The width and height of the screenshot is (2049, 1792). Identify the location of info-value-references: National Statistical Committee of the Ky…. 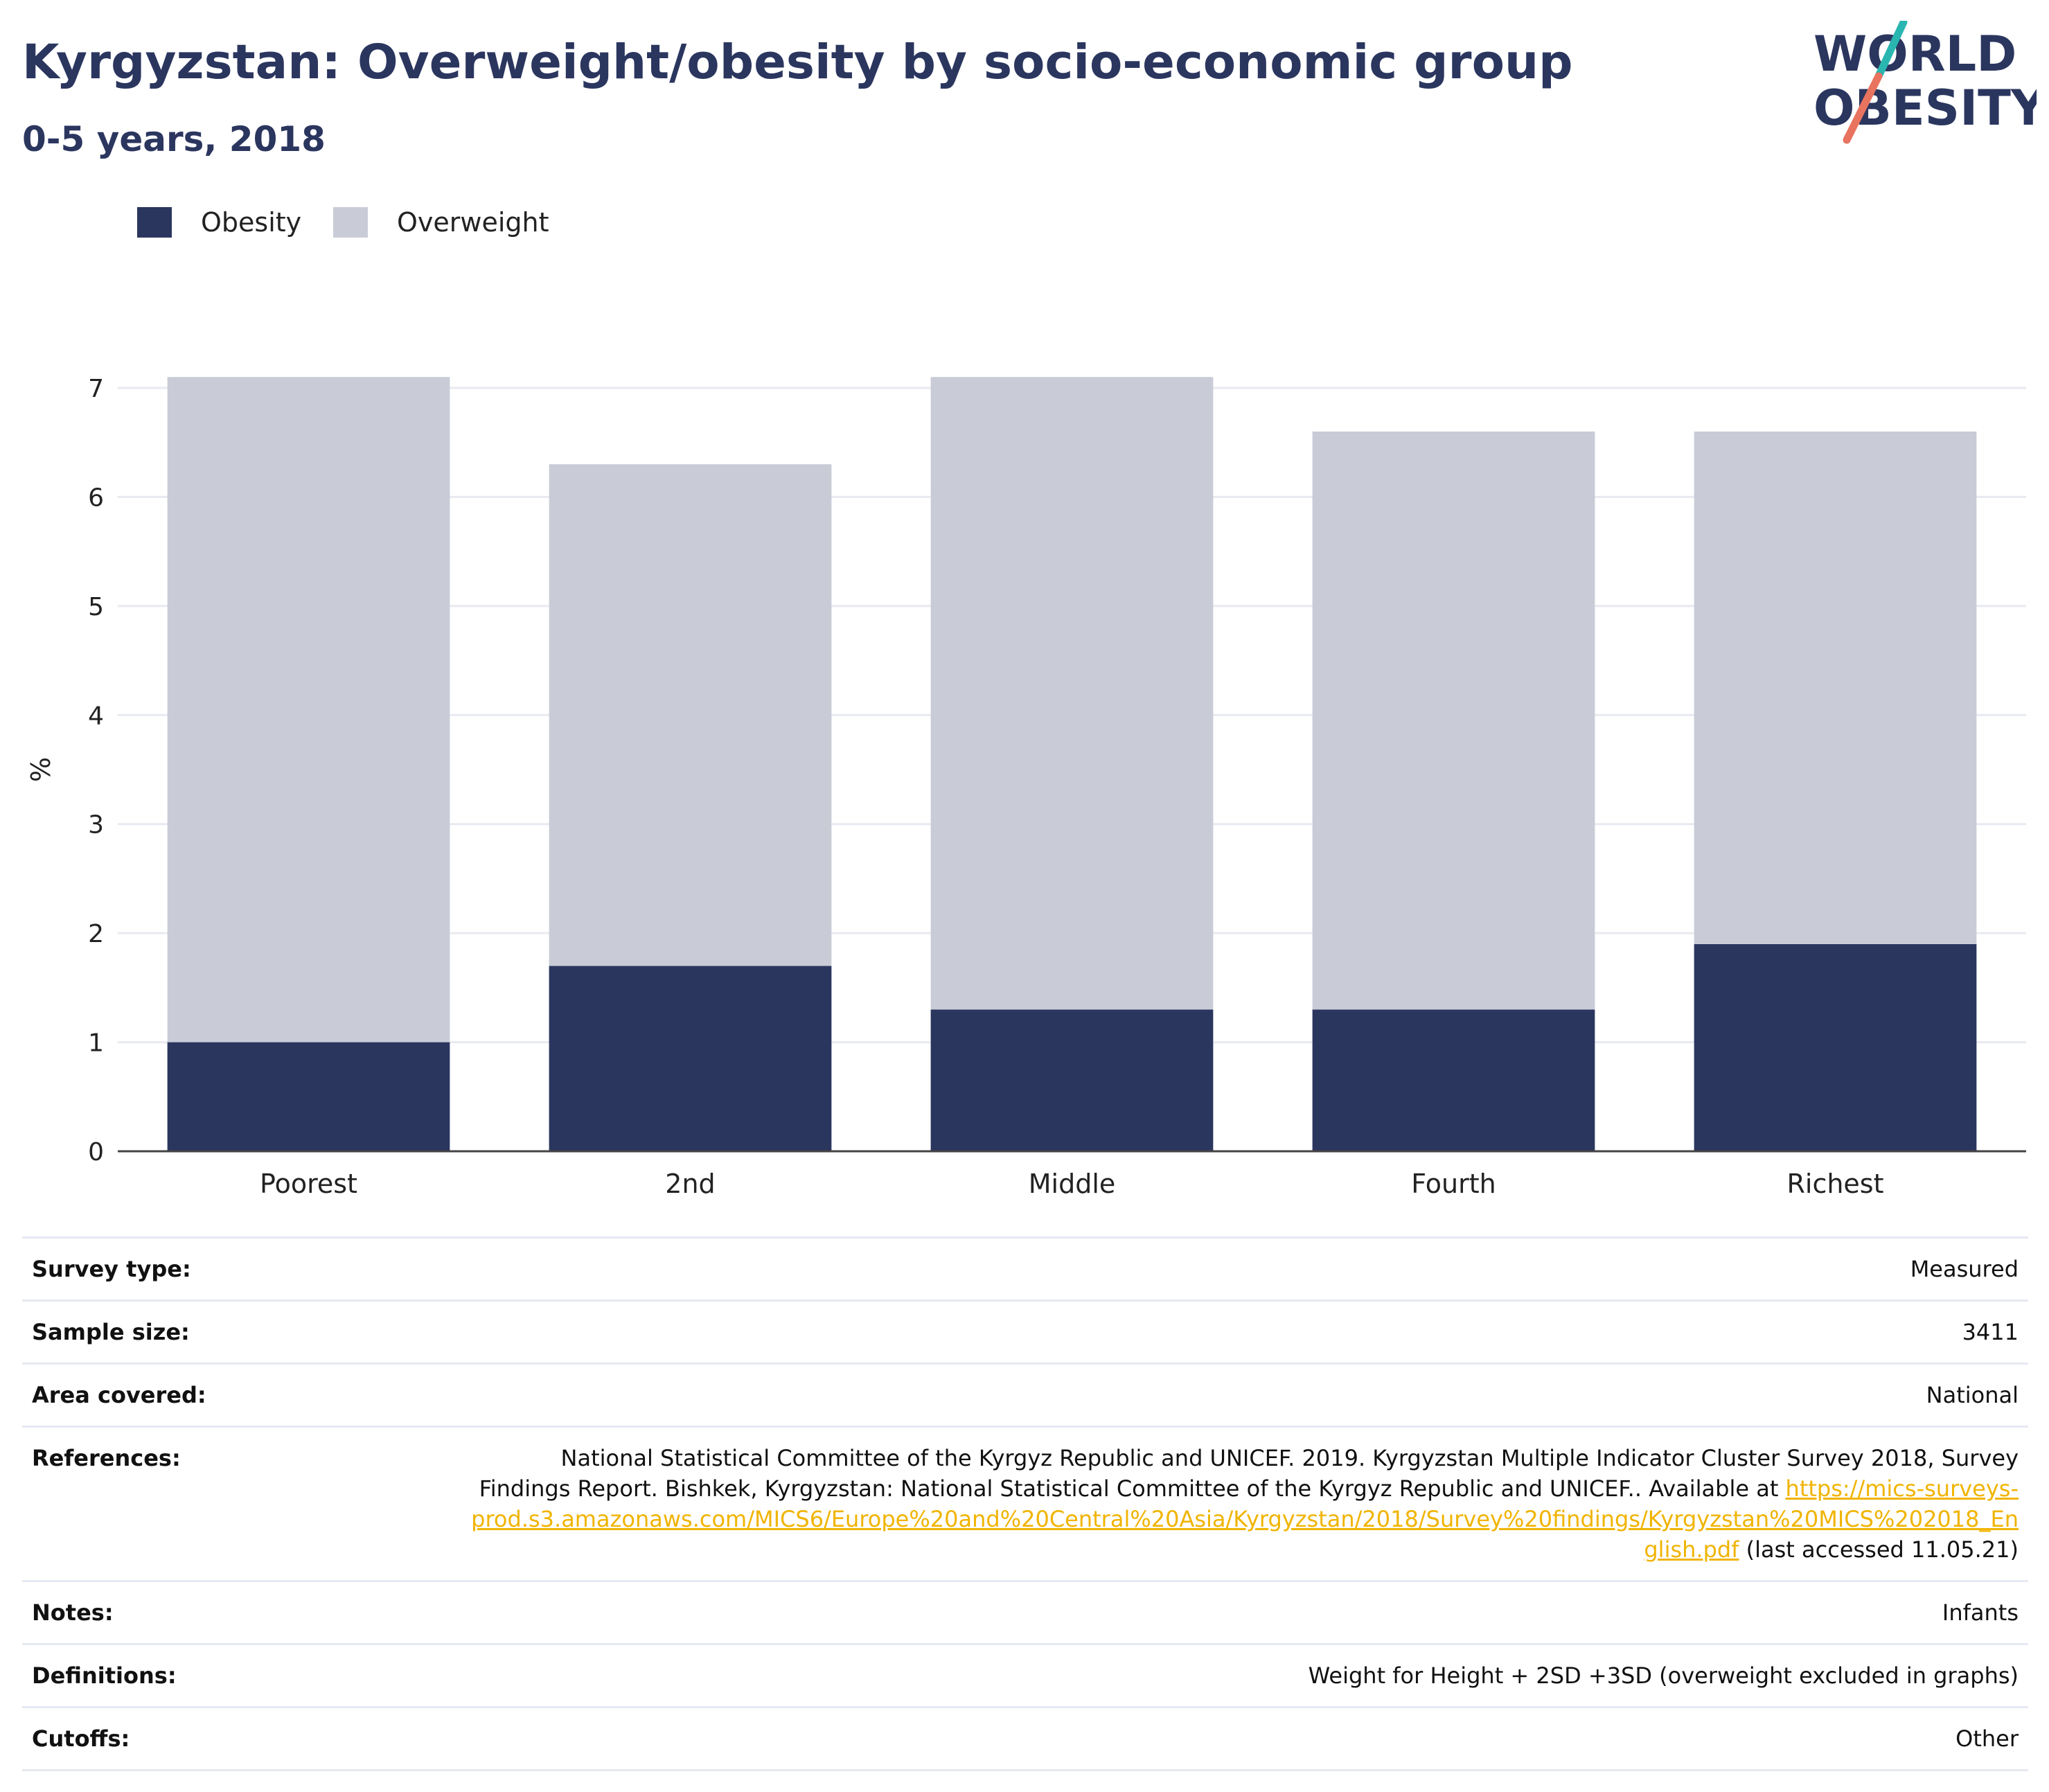
(1243, 1503).